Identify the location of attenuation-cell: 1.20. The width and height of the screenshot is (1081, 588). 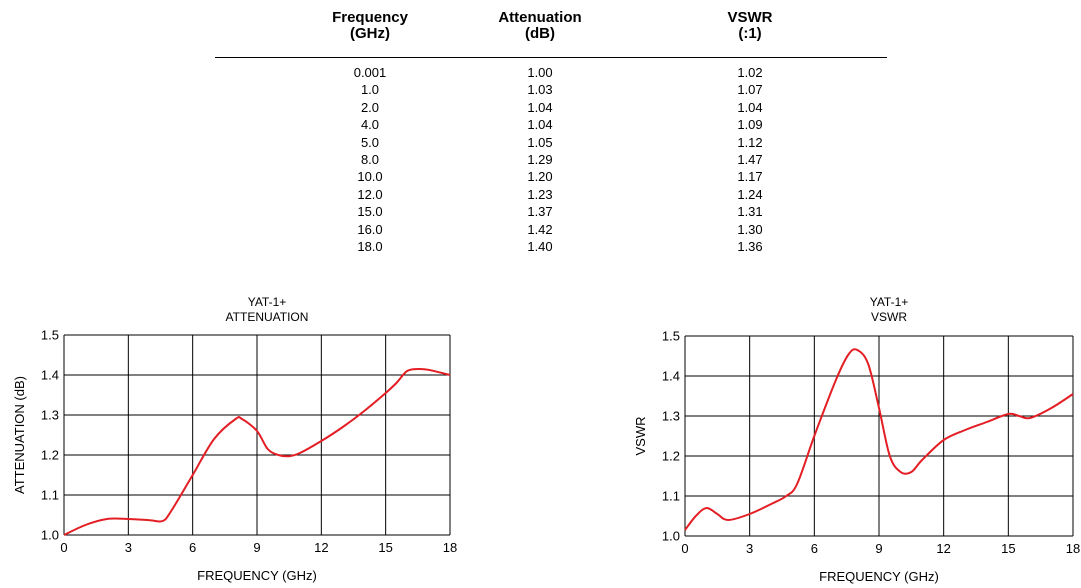
(540, 177).